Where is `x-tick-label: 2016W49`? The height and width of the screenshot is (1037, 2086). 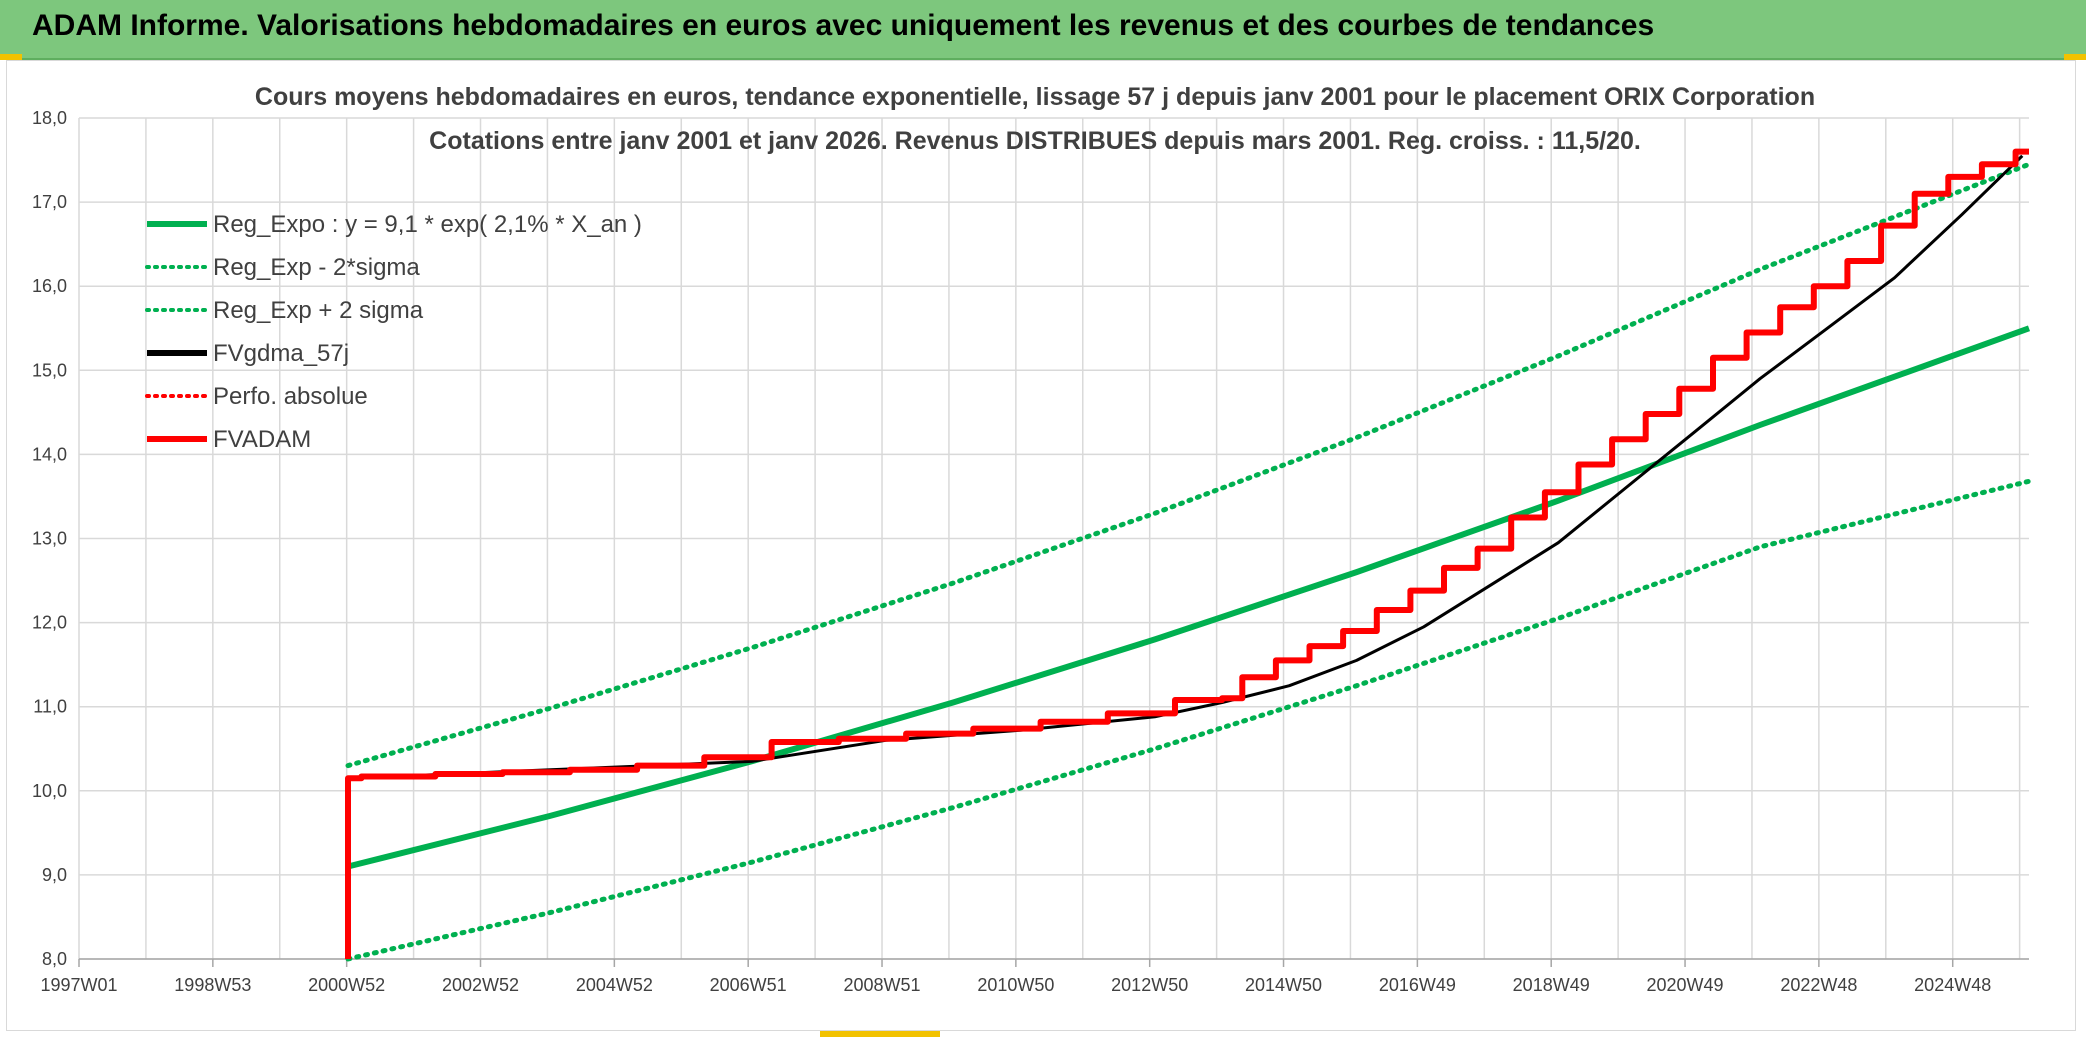 x-tick-label: 2016W49 is located at coordinates (1417, 985).